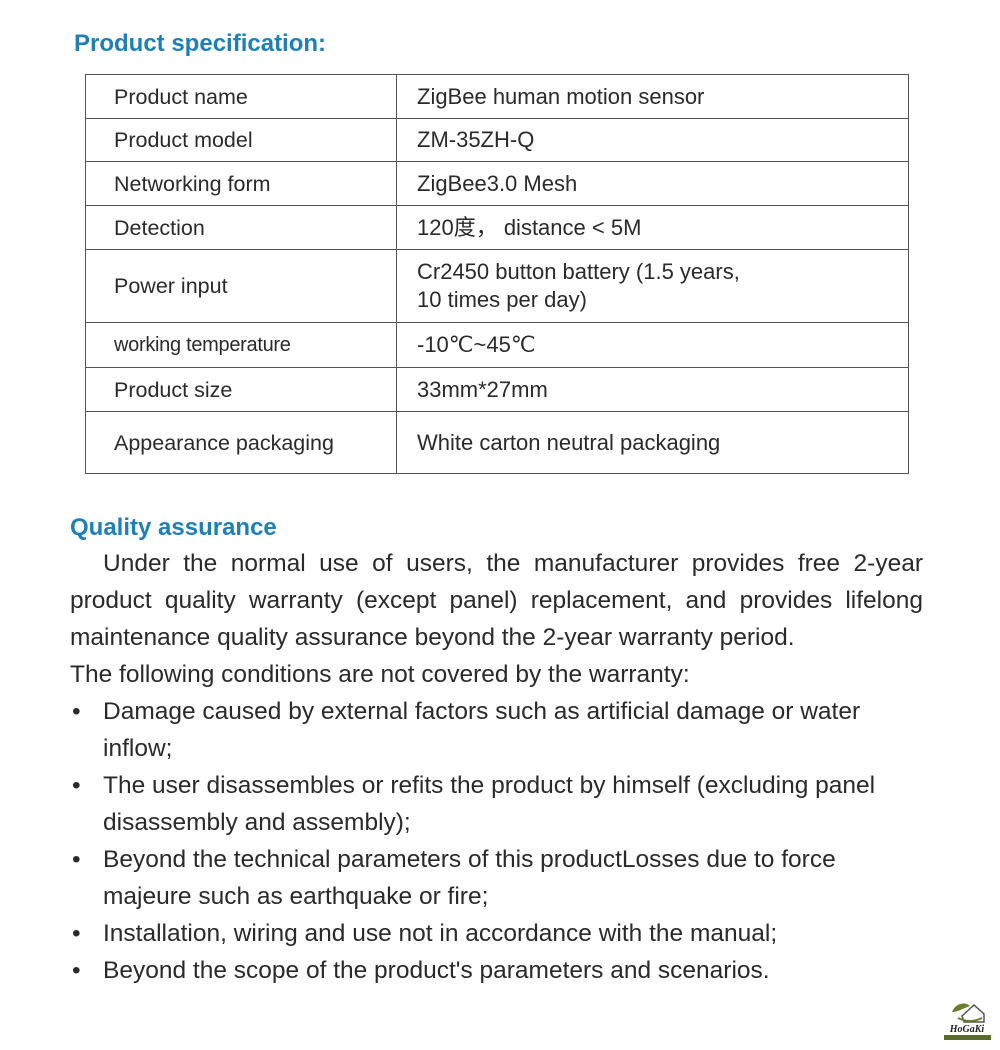 Image resolution: width=1000 pixels, height=1050 pixels. I want to click on hogaki-logo: HoGaKi, so click(967, 1021).